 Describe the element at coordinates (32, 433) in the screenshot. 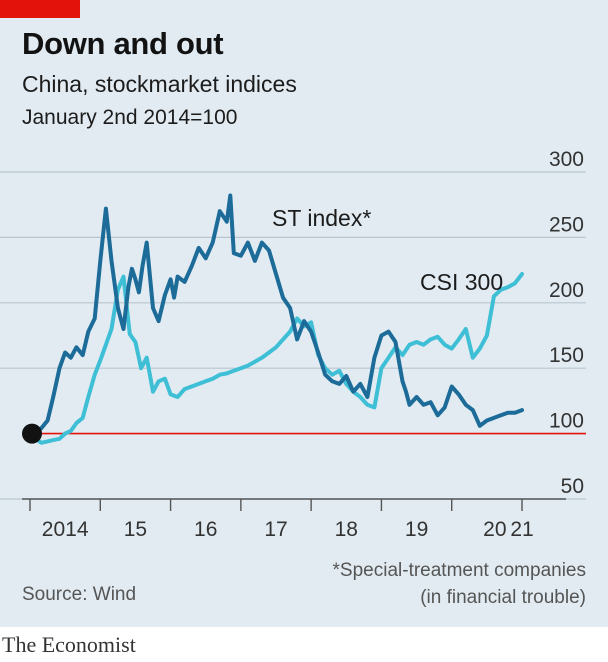

I see `start-marker` at that location.